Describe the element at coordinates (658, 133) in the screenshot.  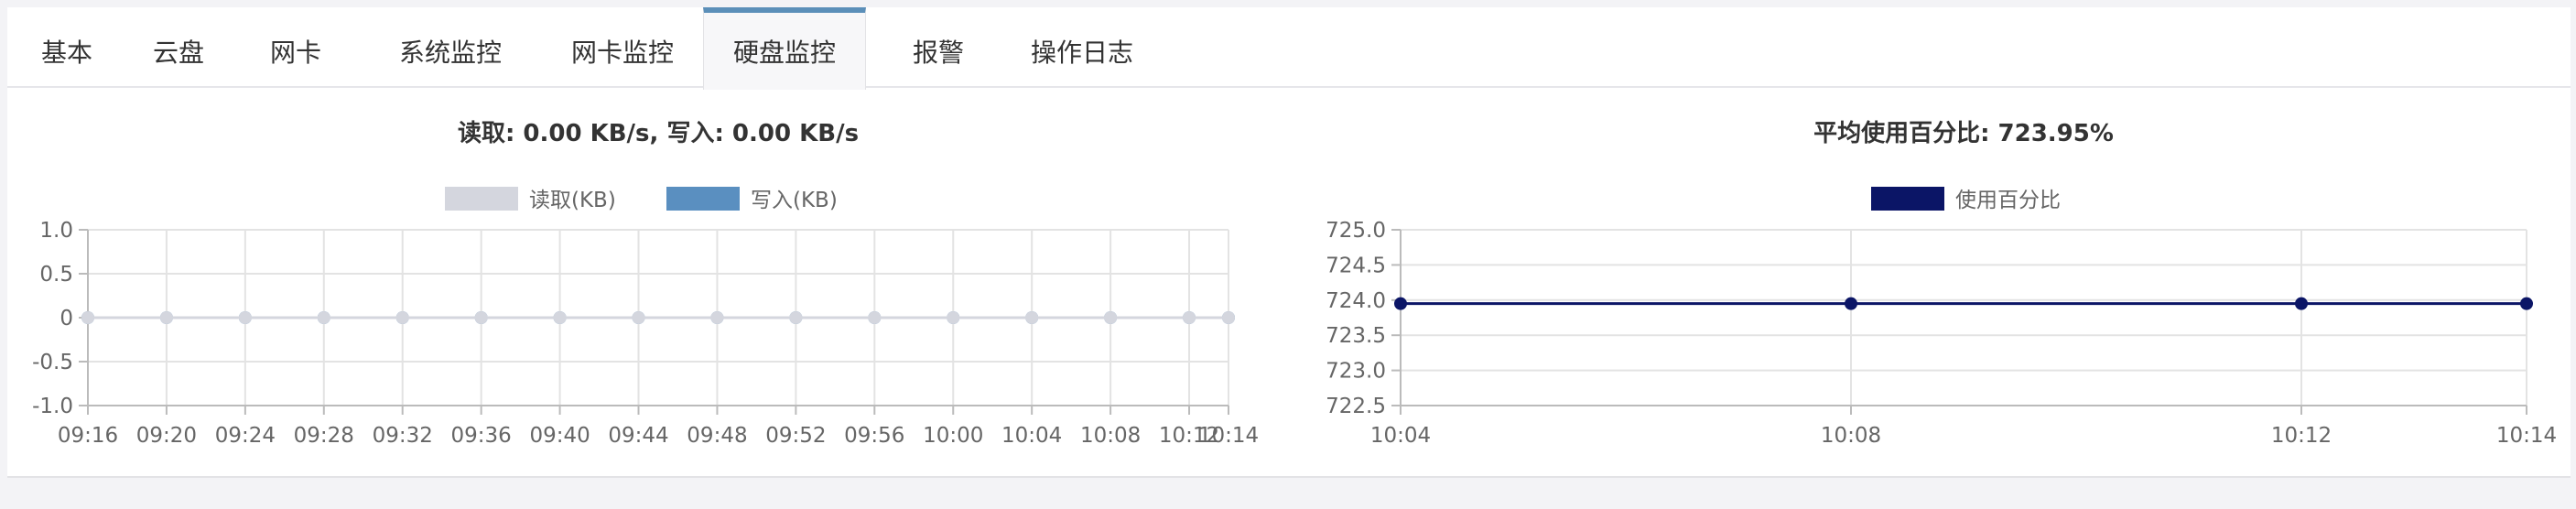
I see `chart-title: 读取: 0.00 KB/s, 写入: 0.00 KB/s` at that location.